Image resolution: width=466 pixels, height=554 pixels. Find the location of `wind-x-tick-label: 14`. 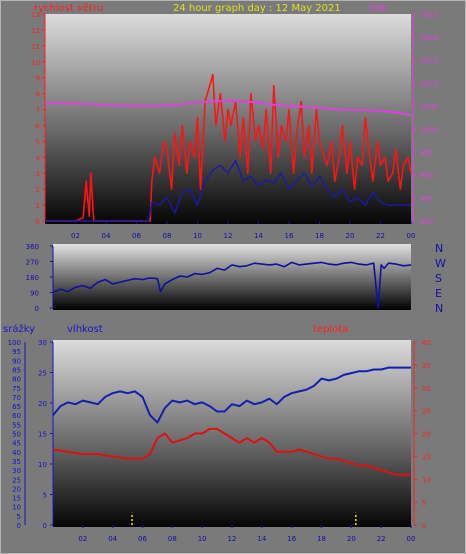

wind-x-tick-label: 14 is located at coordinates (258, 236).